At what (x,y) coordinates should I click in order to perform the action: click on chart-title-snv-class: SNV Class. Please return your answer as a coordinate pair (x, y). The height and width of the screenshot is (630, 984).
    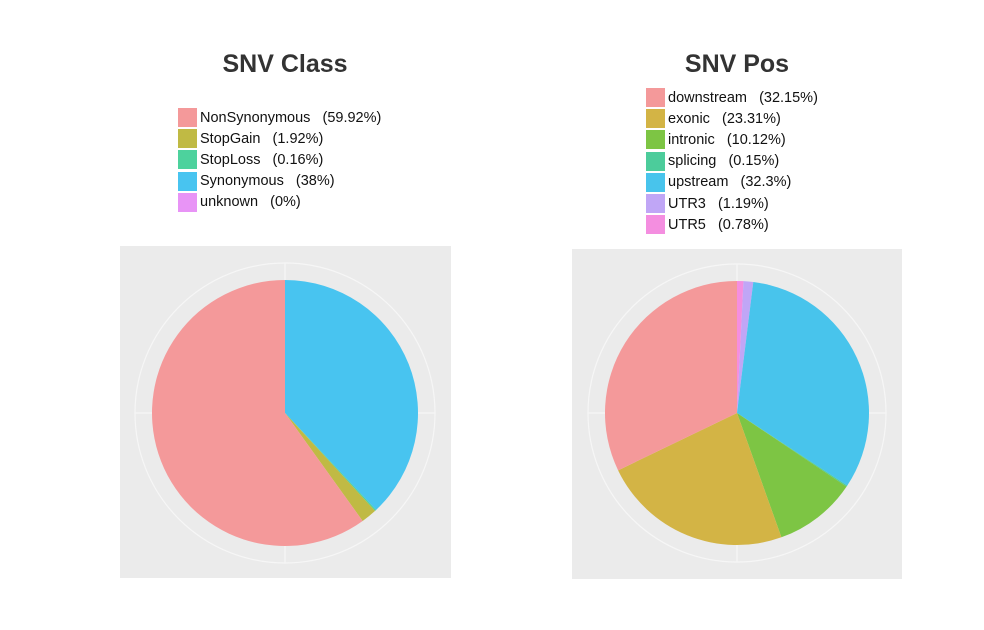
    Looking at the image, I should click on (285, 64).